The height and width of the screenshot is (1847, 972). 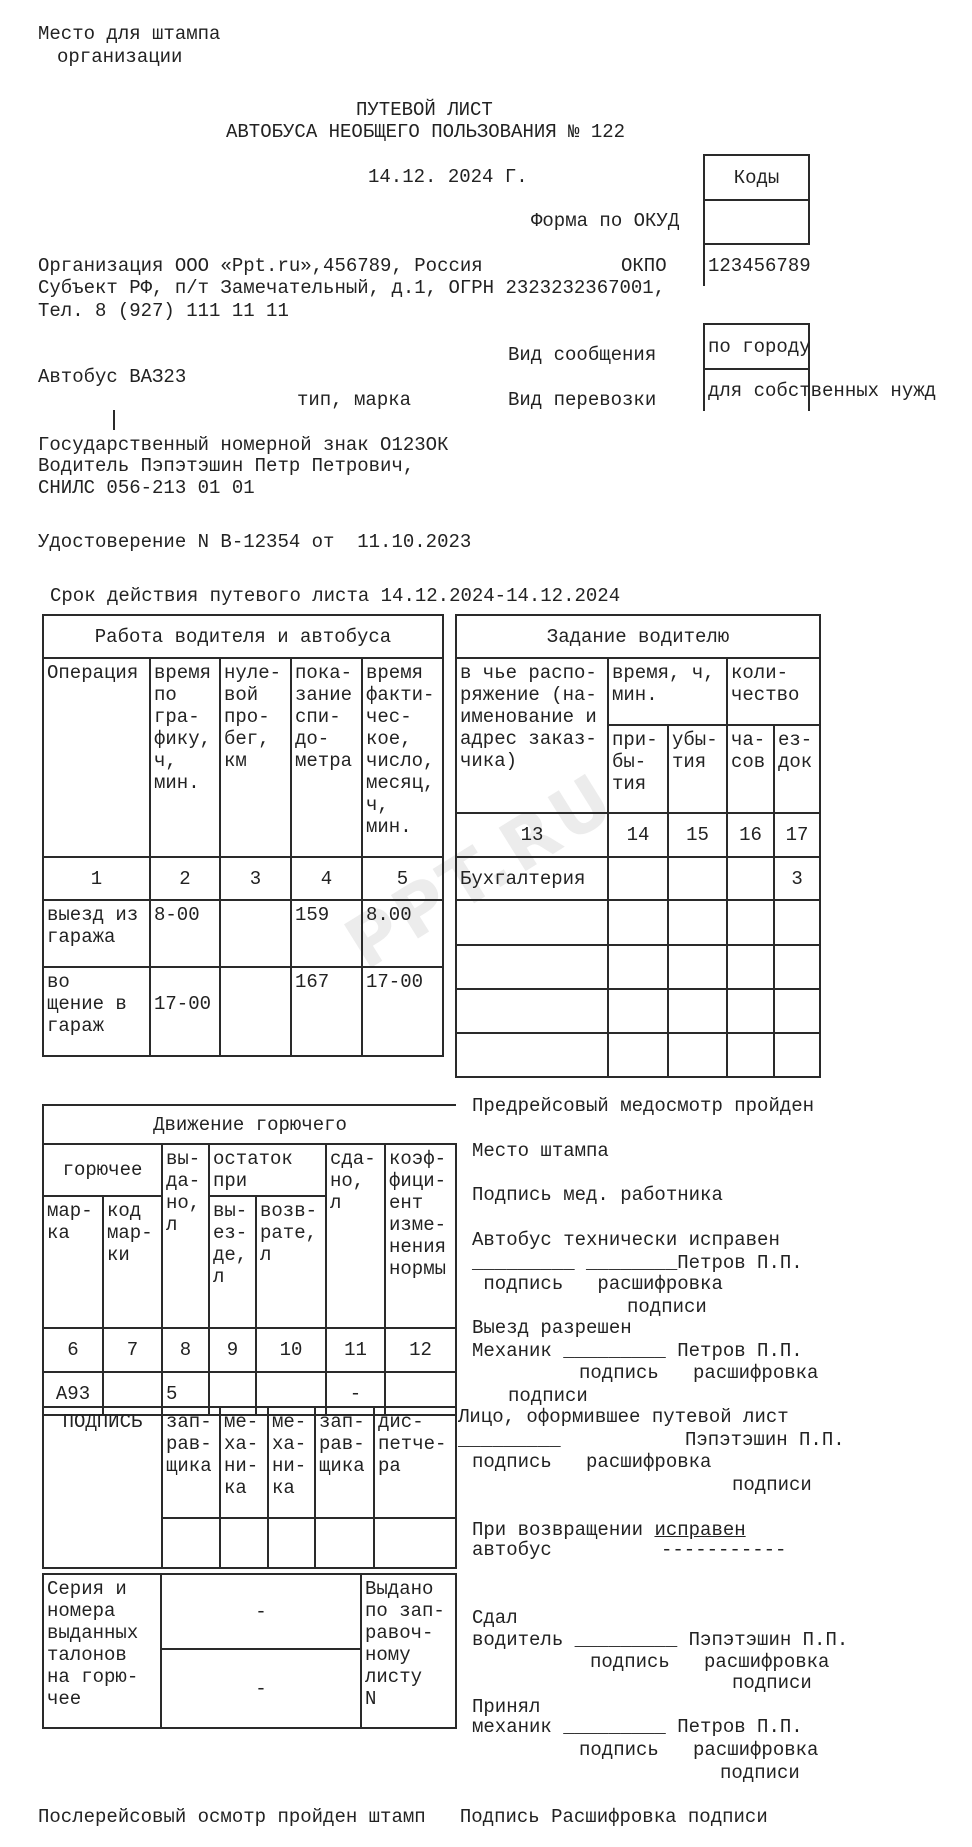 What do you see at coordinates (797, 835) in the screenshot?
I see `column-number: 17` at bounding box center [797, 835].